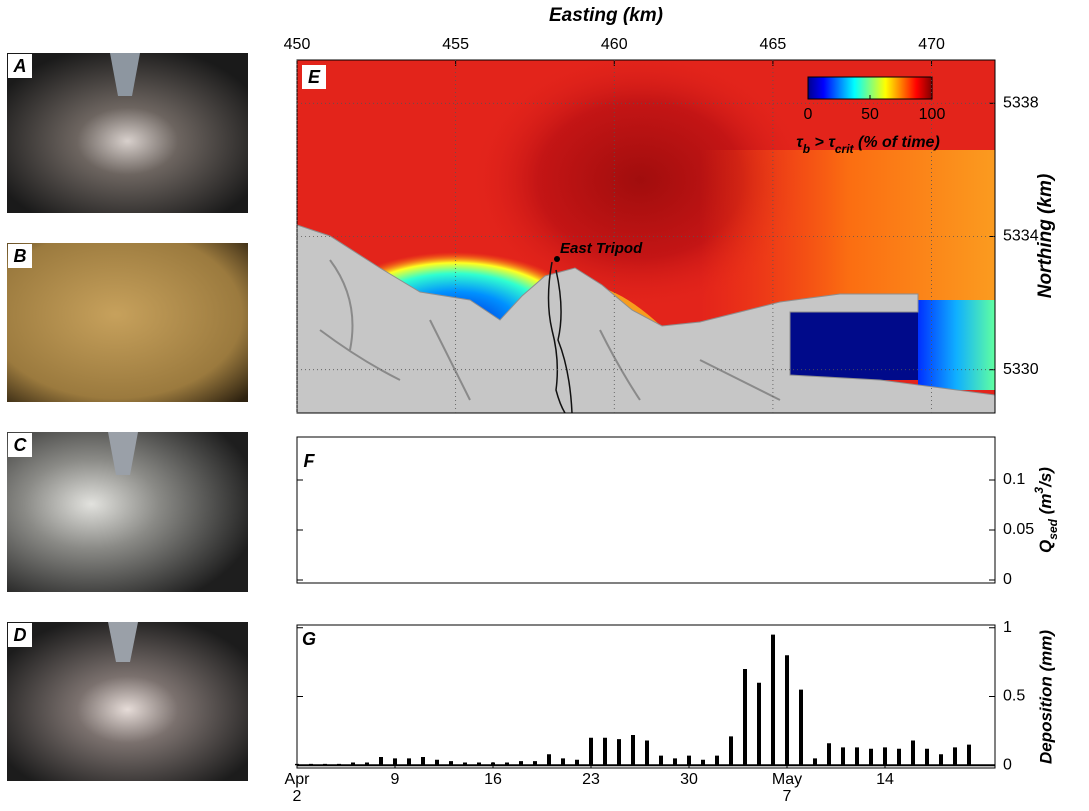 The width and height of the screenshot is (1089, 811). What do you see at coordinates (1039, 490) in the screenshot?
I see `label-part: 3` at bounding box center [1039, 490].